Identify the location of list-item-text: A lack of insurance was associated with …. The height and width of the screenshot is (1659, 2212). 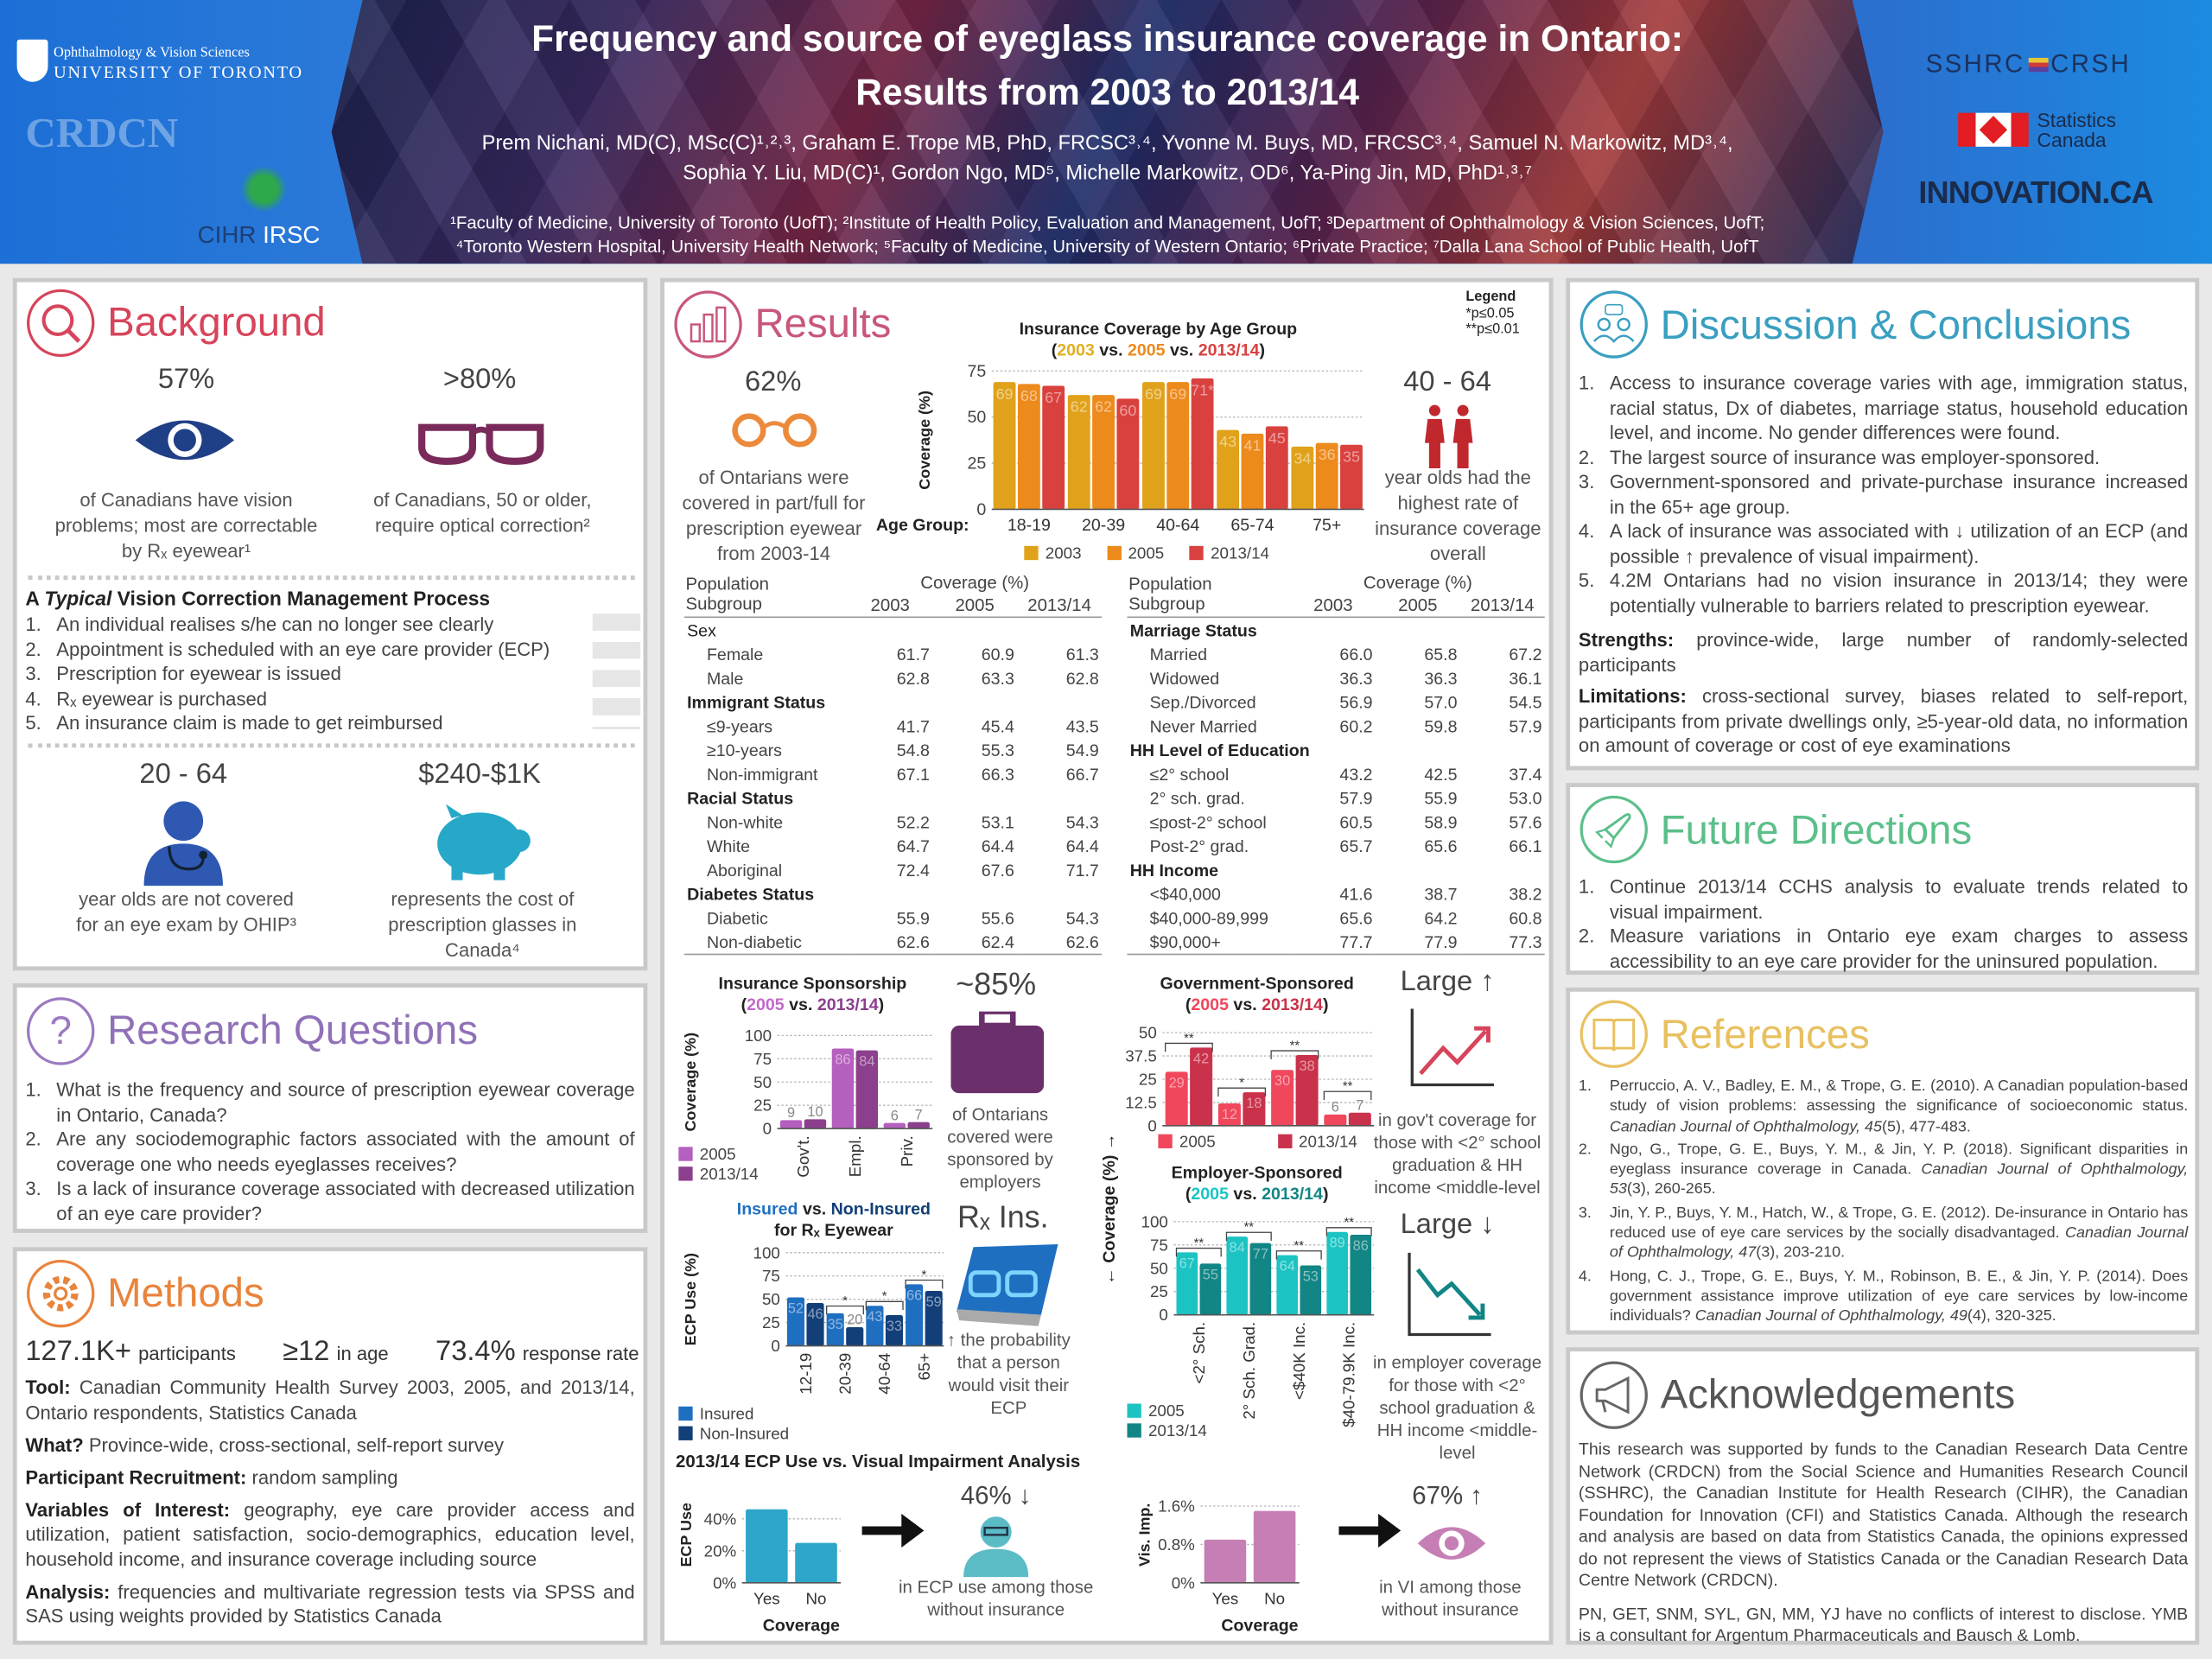
(1899, 543).